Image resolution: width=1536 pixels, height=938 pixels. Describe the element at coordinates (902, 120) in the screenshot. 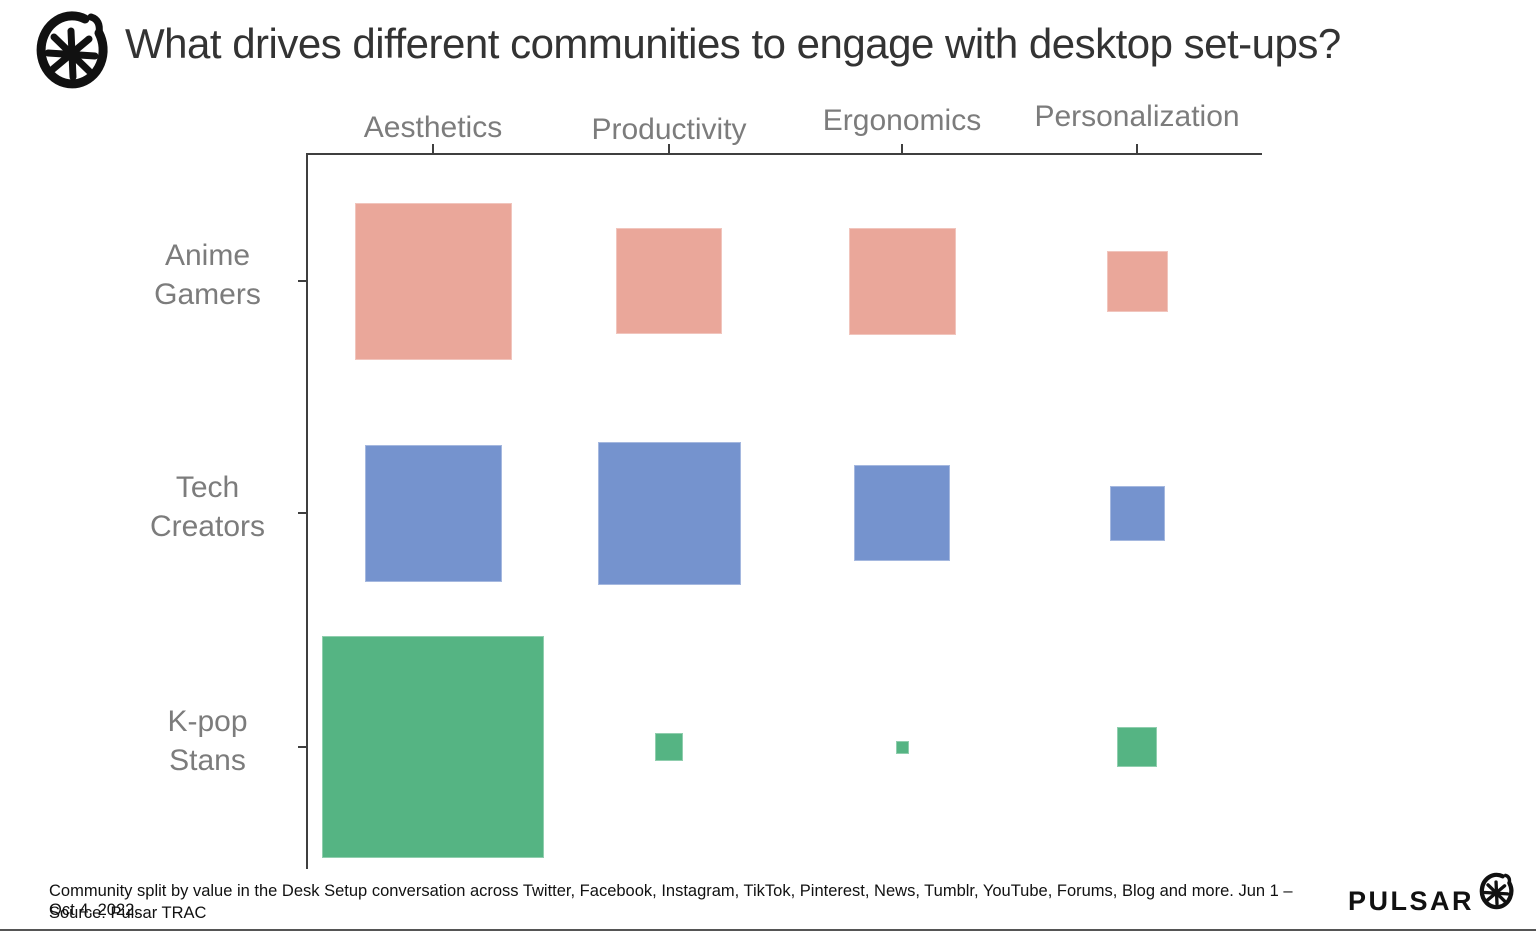

I see `column-header-ergonomics: Ergonomics` at that location.